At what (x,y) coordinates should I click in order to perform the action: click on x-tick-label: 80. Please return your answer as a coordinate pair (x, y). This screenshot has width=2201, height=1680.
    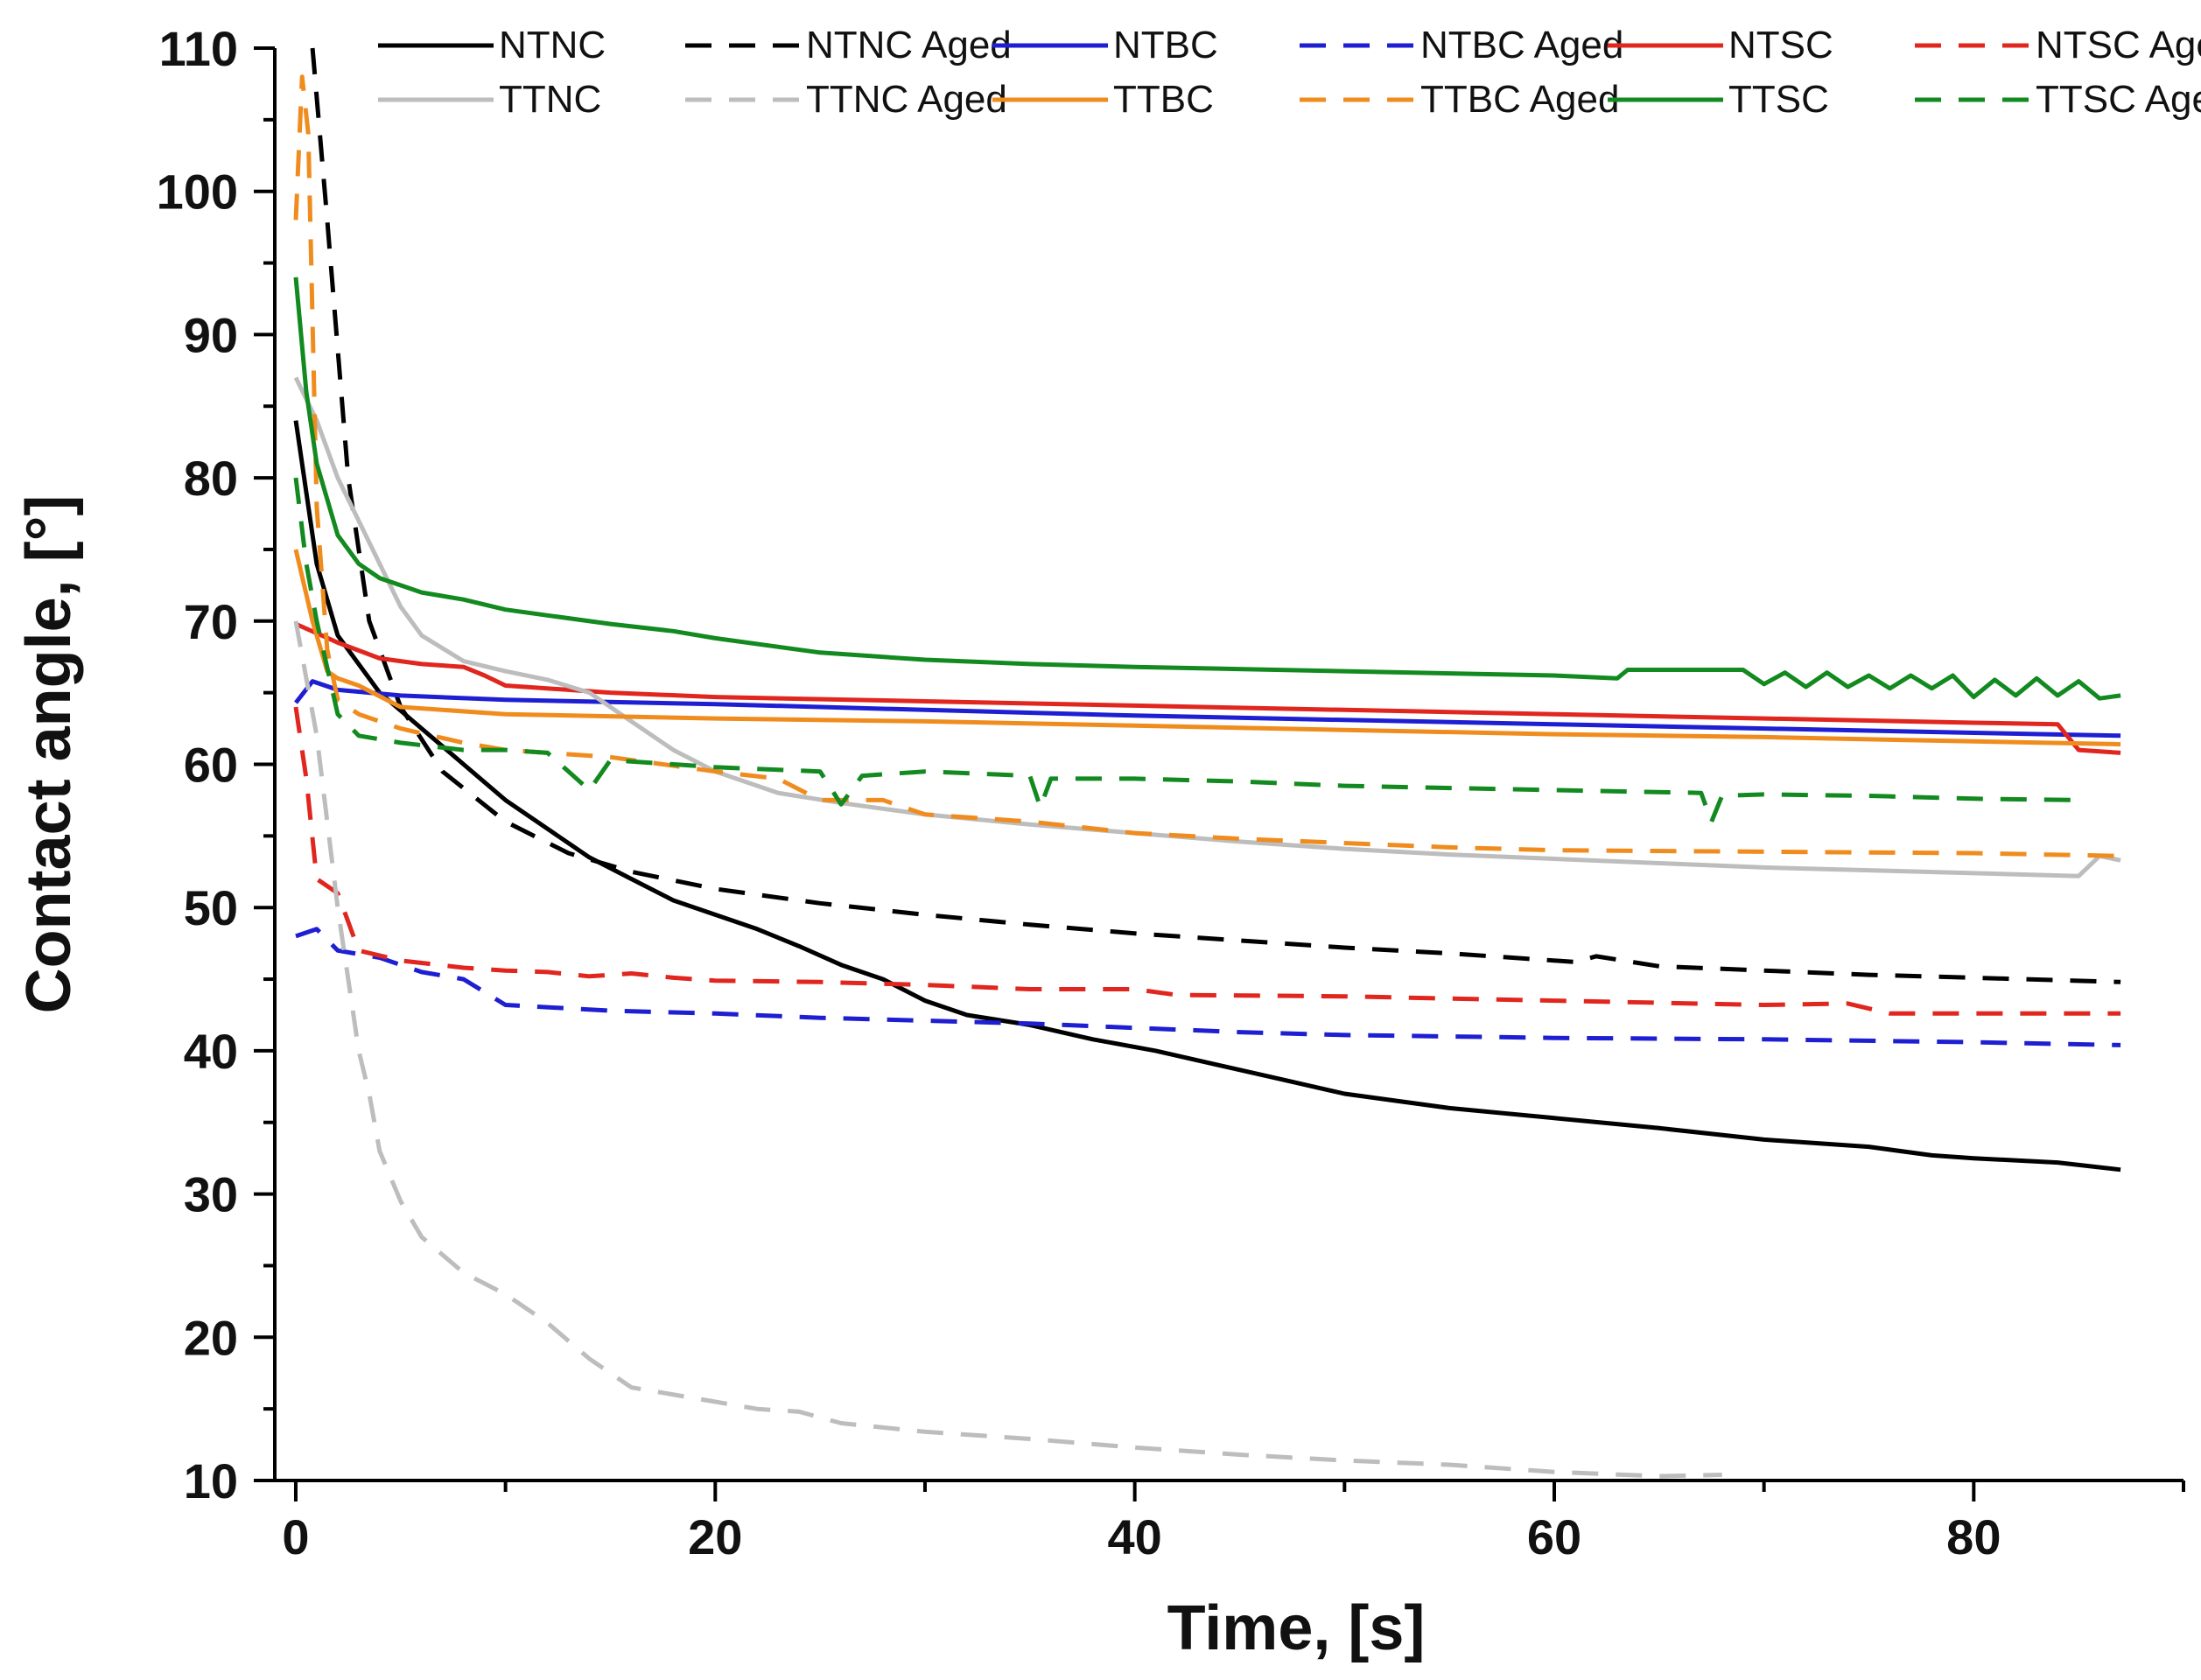
    Looking at the image, I should click on (1973, 1536).